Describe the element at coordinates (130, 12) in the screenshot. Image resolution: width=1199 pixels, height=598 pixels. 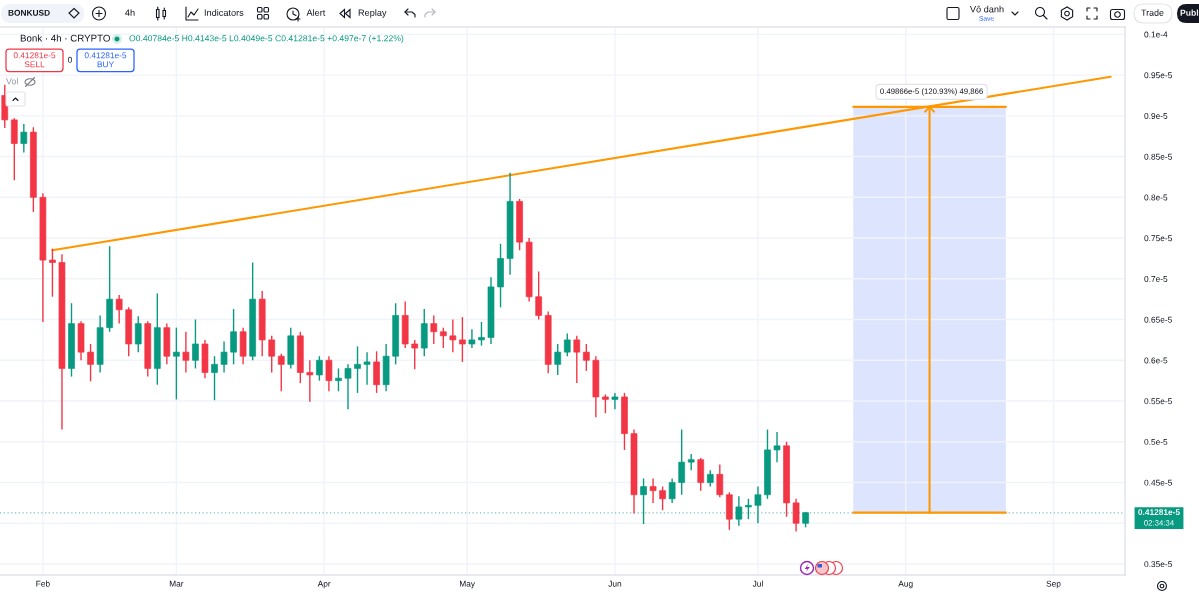
I see `text: 4h` at that location.